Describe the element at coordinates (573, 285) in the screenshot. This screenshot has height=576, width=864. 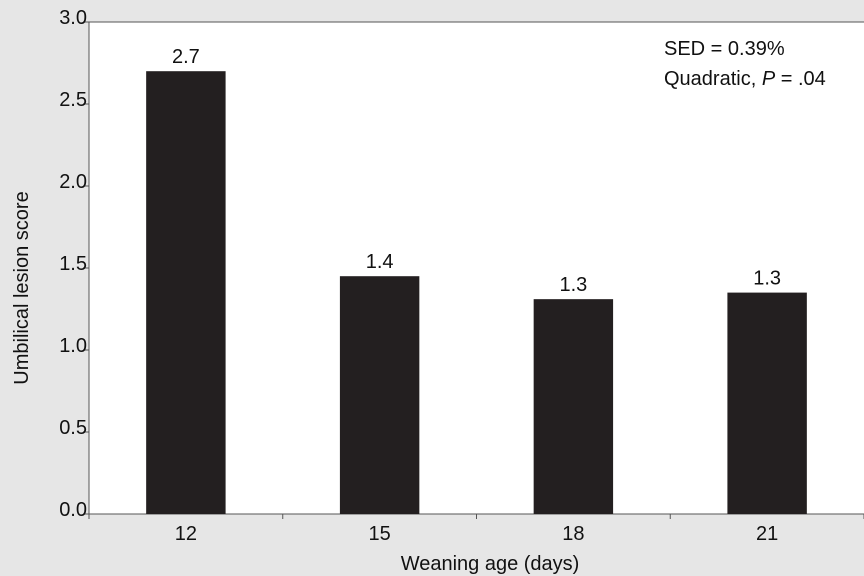
I see `bar-label-18: 1.3` at that location.